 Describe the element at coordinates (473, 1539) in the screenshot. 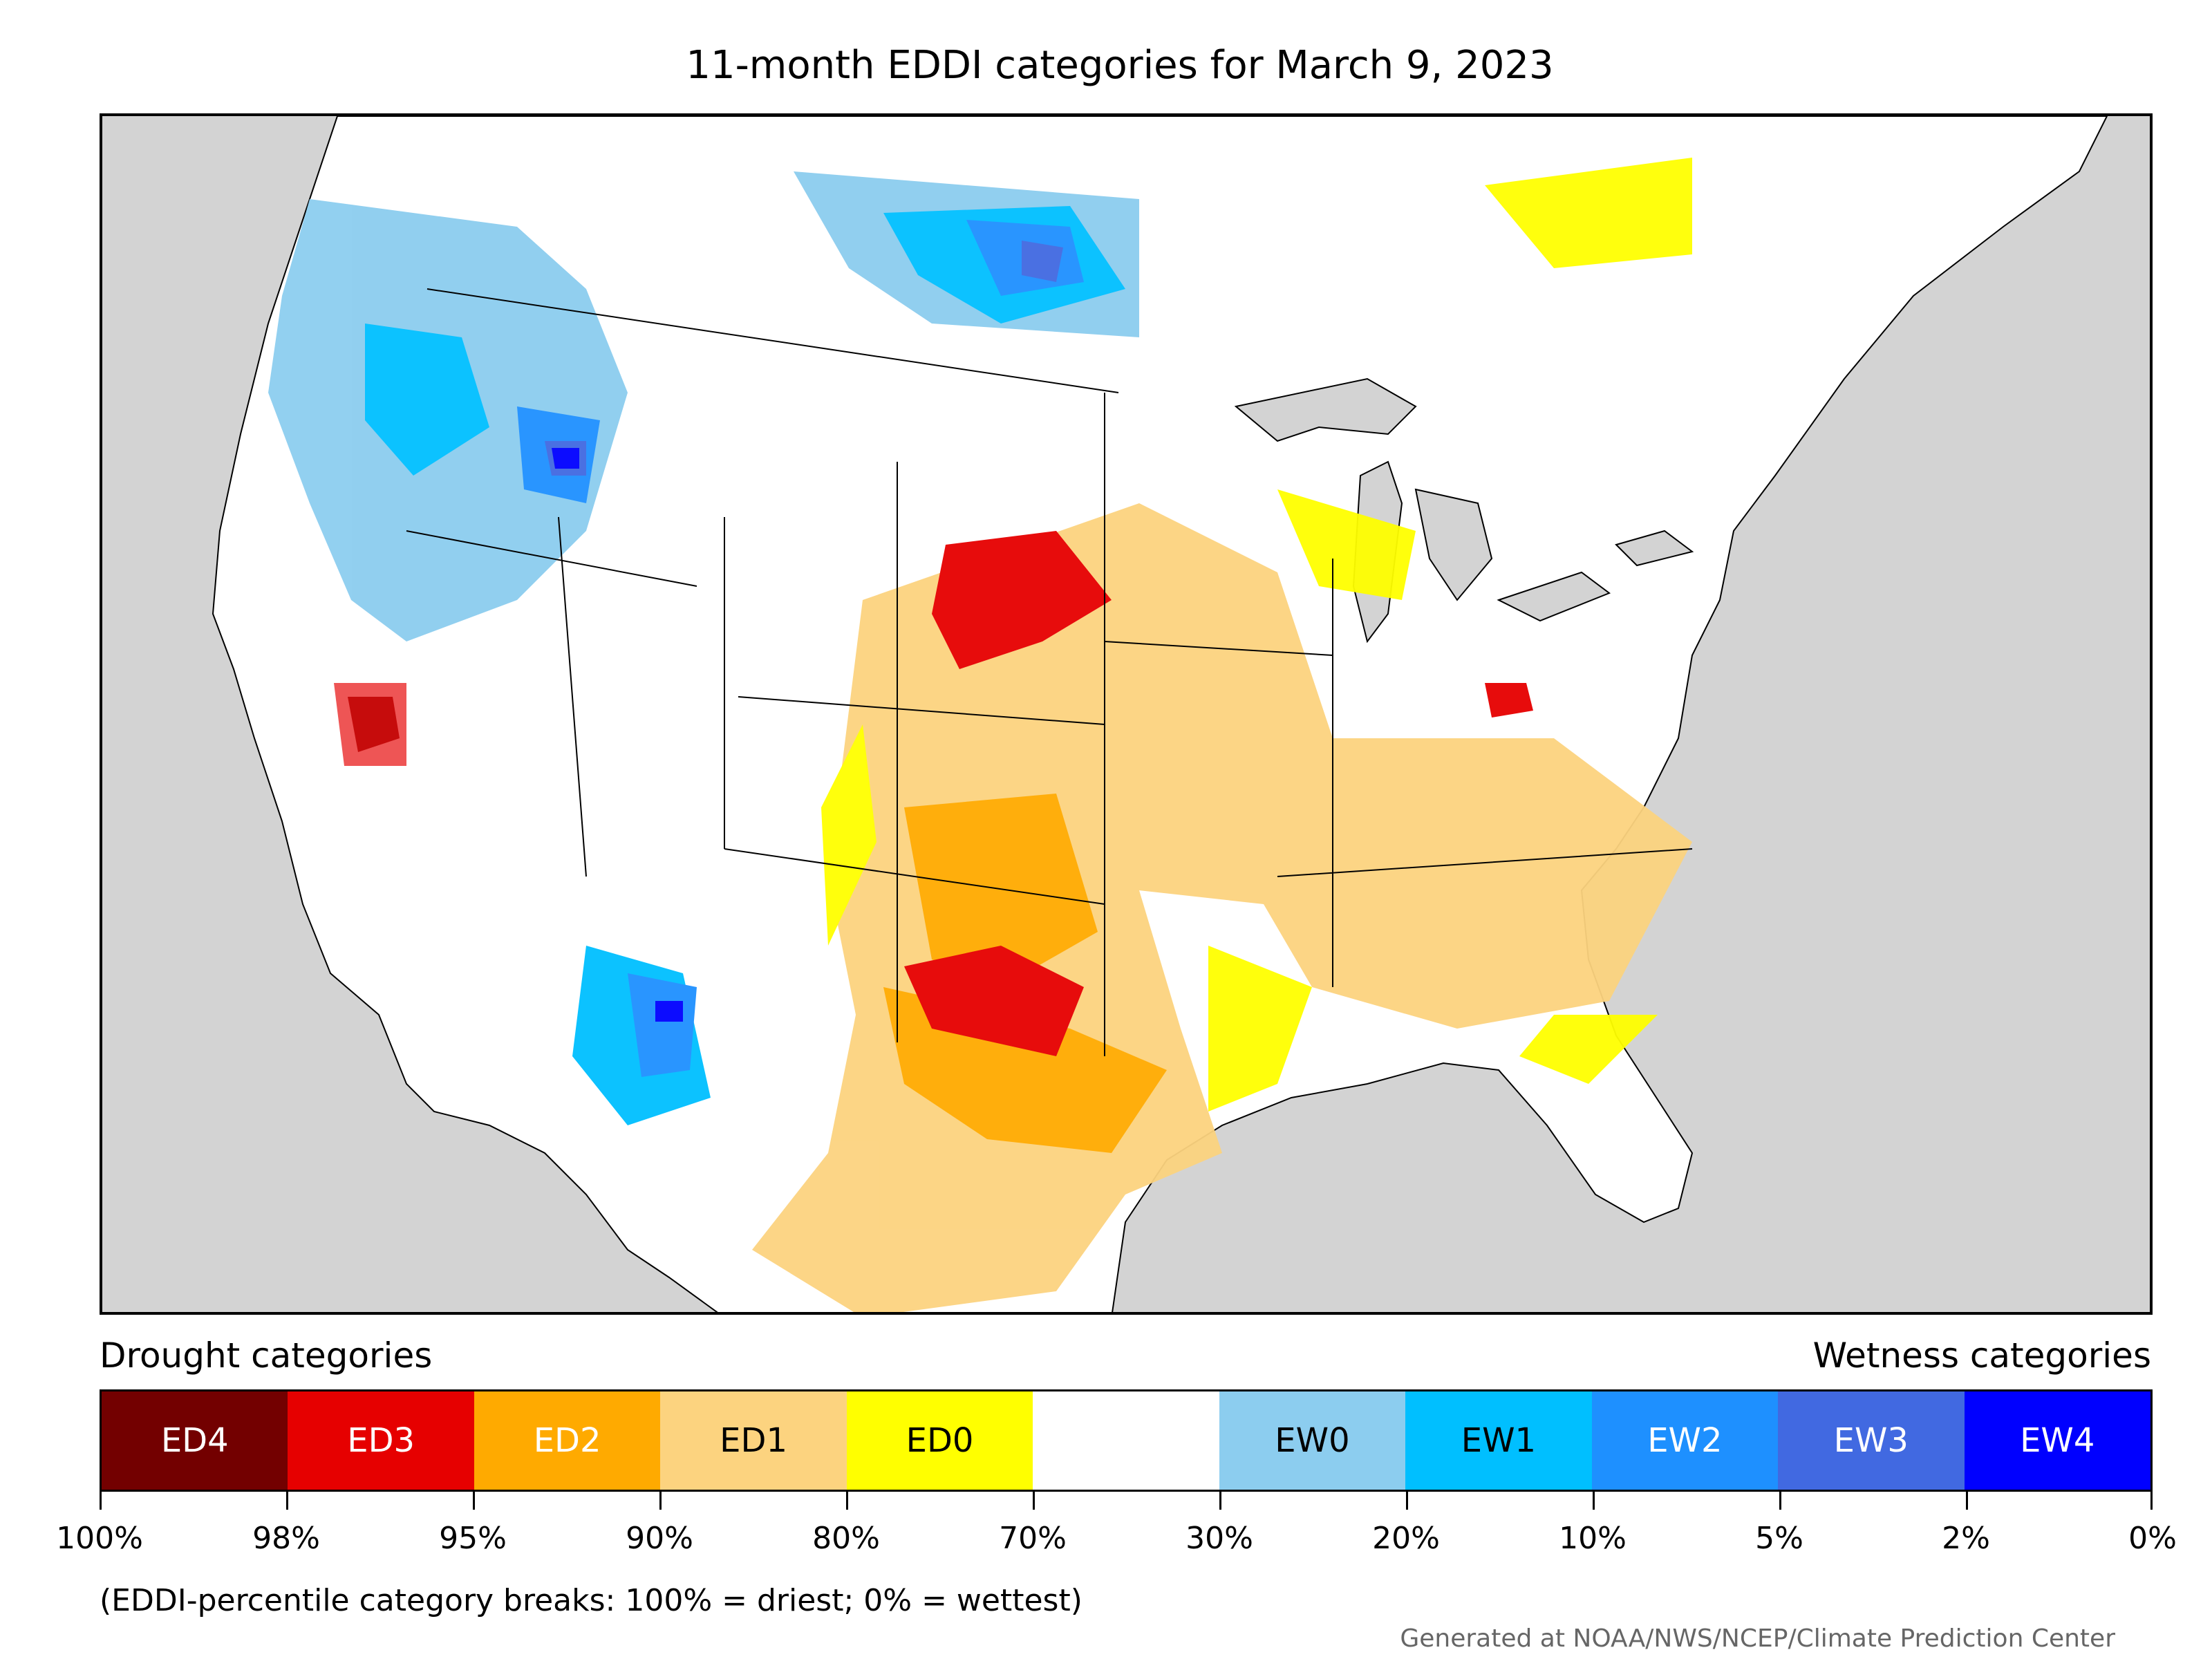

I see `tick-label: 95%` at that location.